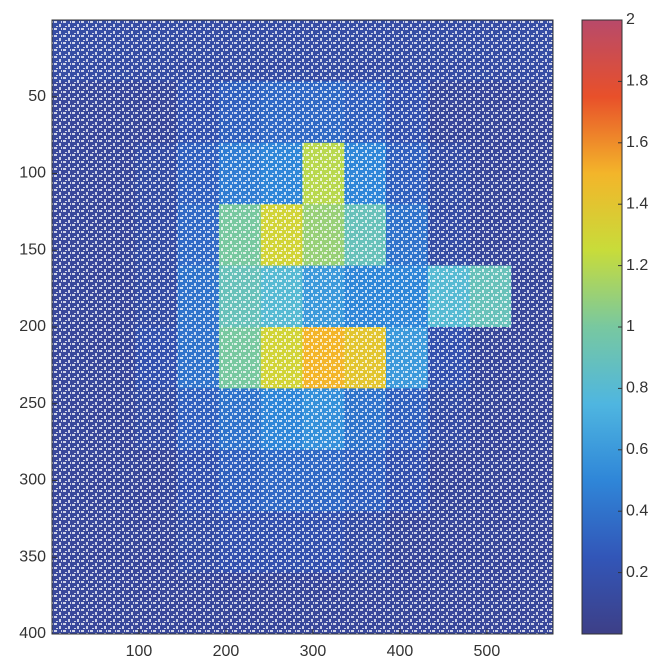 This screenshot has height=667, width=665. I want to click on x-tick-label: 300, so click(313, 651).